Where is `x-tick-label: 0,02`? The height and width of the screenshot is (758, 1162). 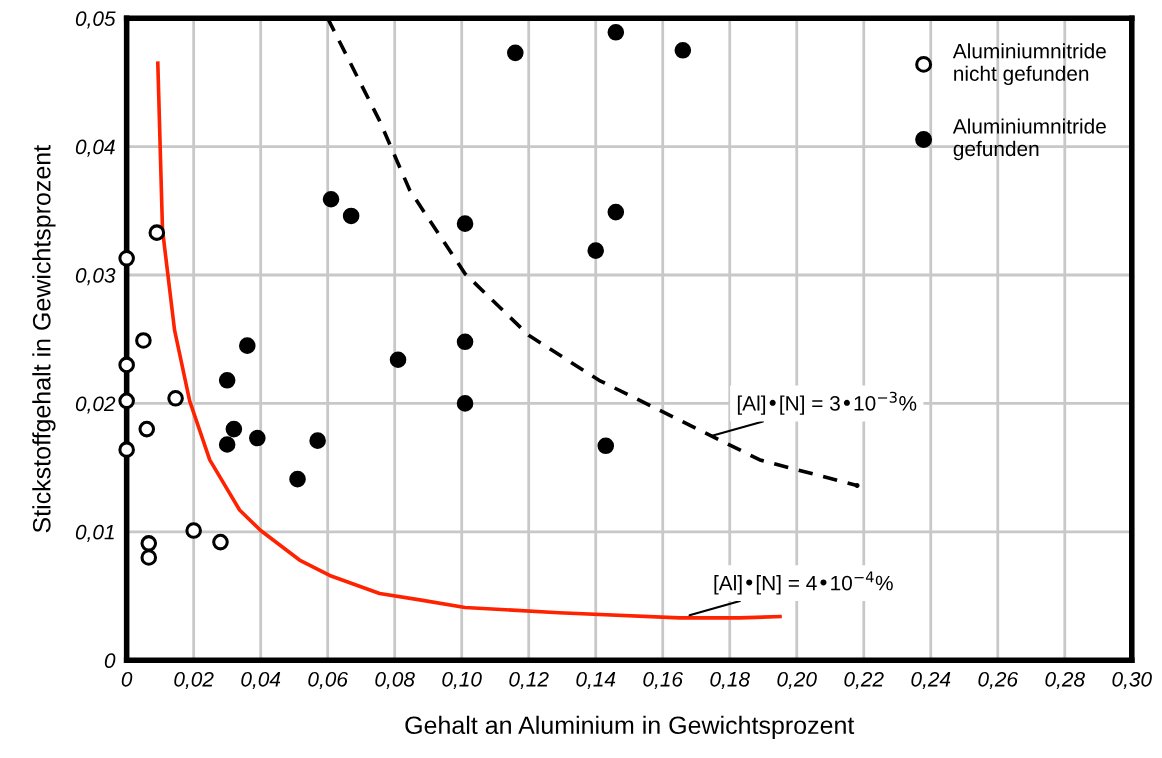
x-tick-label: 0,02 is located at coordinates (194, 680).